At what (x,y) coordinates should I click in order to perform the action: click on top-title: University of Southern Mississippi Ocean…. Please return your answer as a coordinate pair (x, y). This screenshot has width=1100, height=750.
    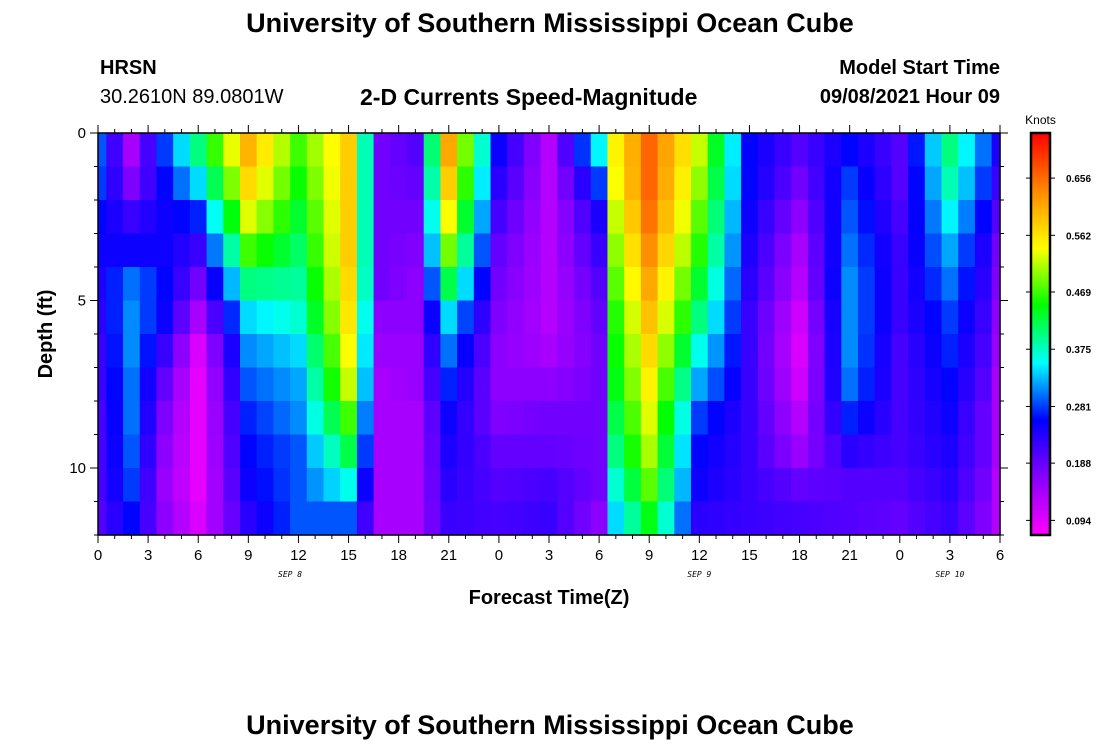
    Looking at the image, I should click on (550, 23).